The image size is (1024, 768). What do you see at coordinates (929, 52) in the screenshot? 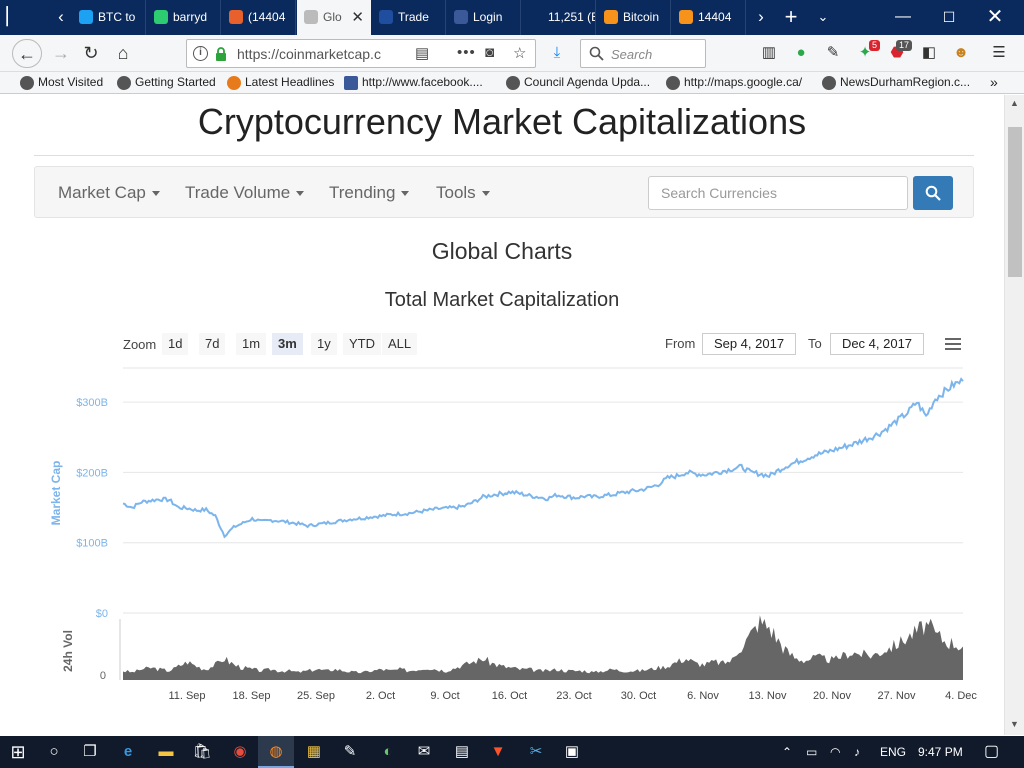
I see `sidebar-icon: ◧` at bounding box center [929, 52].